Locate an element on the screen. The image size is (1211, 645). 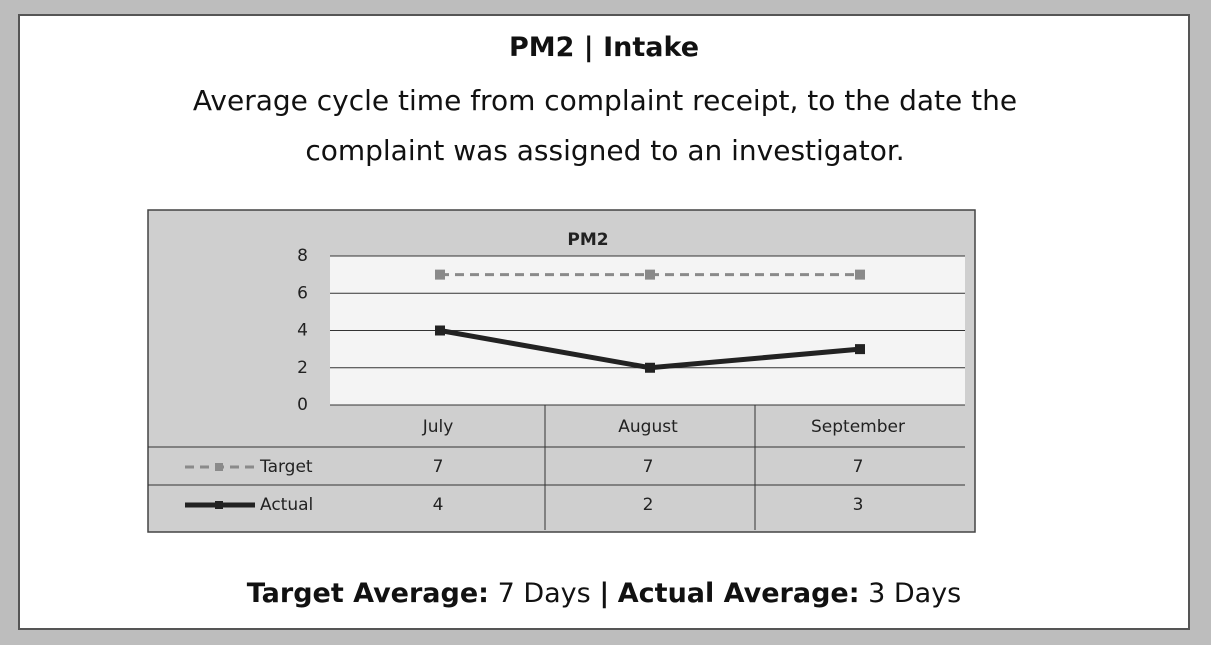
actual-value: 3 Days is located at coordinates (915, 593).